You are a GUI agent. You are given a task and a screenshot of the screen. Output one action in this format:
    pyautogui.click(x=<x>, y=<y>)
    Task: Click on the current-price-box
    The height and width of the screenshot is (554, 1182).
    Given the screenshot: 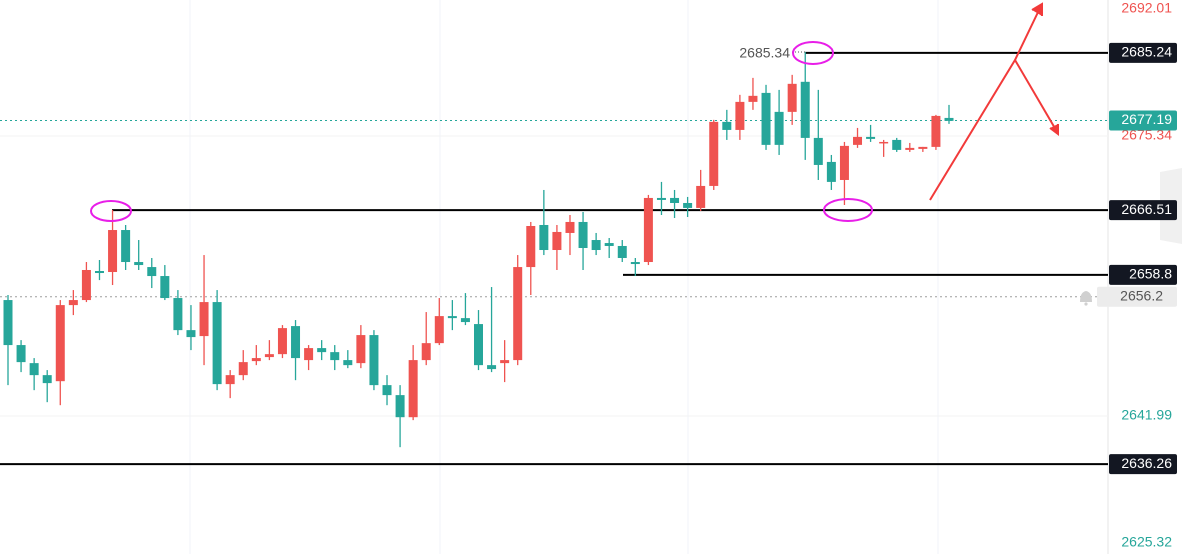 What is the action you would take?
    pyautogui.click(x=1143, y=120)
    